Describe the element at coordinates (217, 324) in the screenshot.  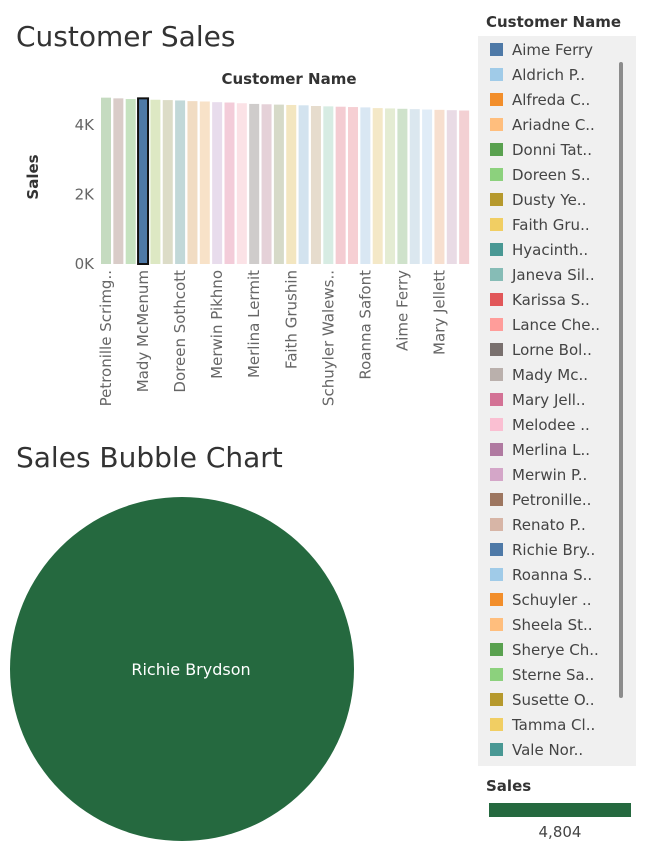
I see `x-tick-label: Merwin Pikhno` at that location.